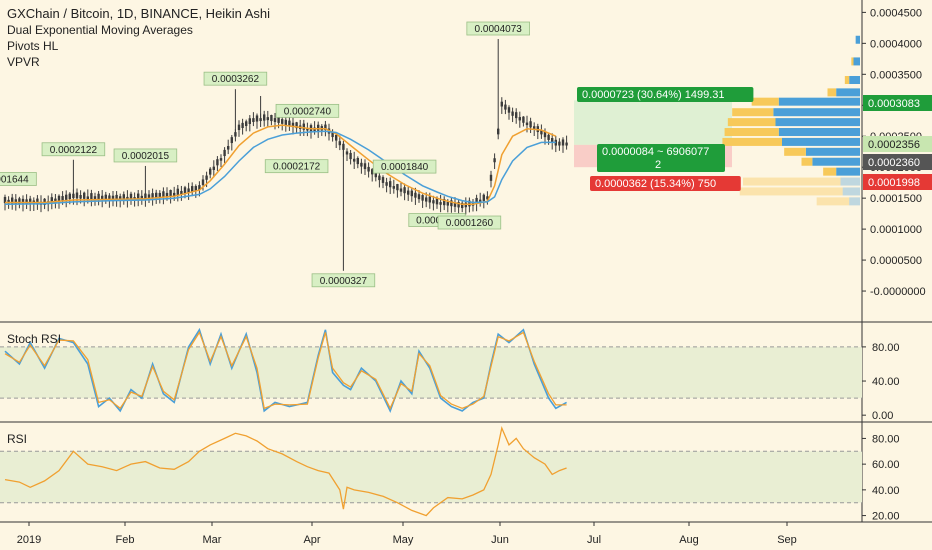  I want to click on pivot-label-text: 0.0002172, so click(297, 167).